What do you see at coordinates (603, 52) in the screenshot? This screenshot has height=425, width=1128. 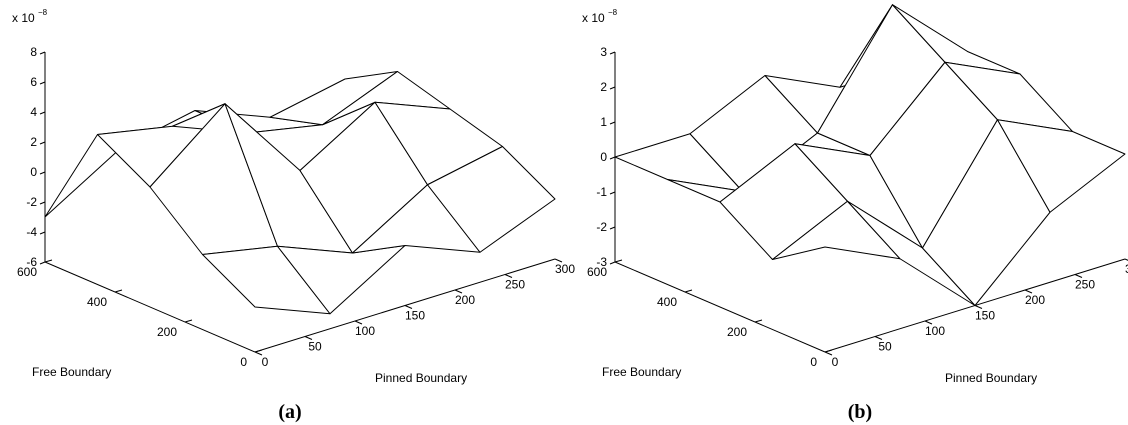 I see `z-tick-label: 3` at bounding box center [603, 52].